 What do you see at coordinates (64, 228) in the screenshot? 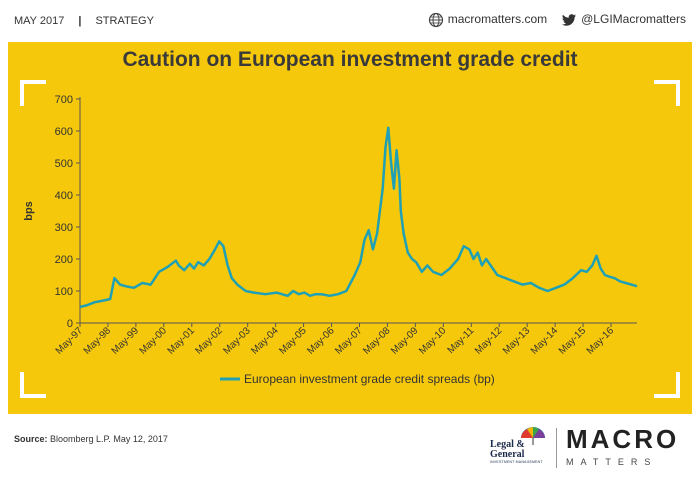
I see `y-tick-label: 300` at bounding box center [64, 228].